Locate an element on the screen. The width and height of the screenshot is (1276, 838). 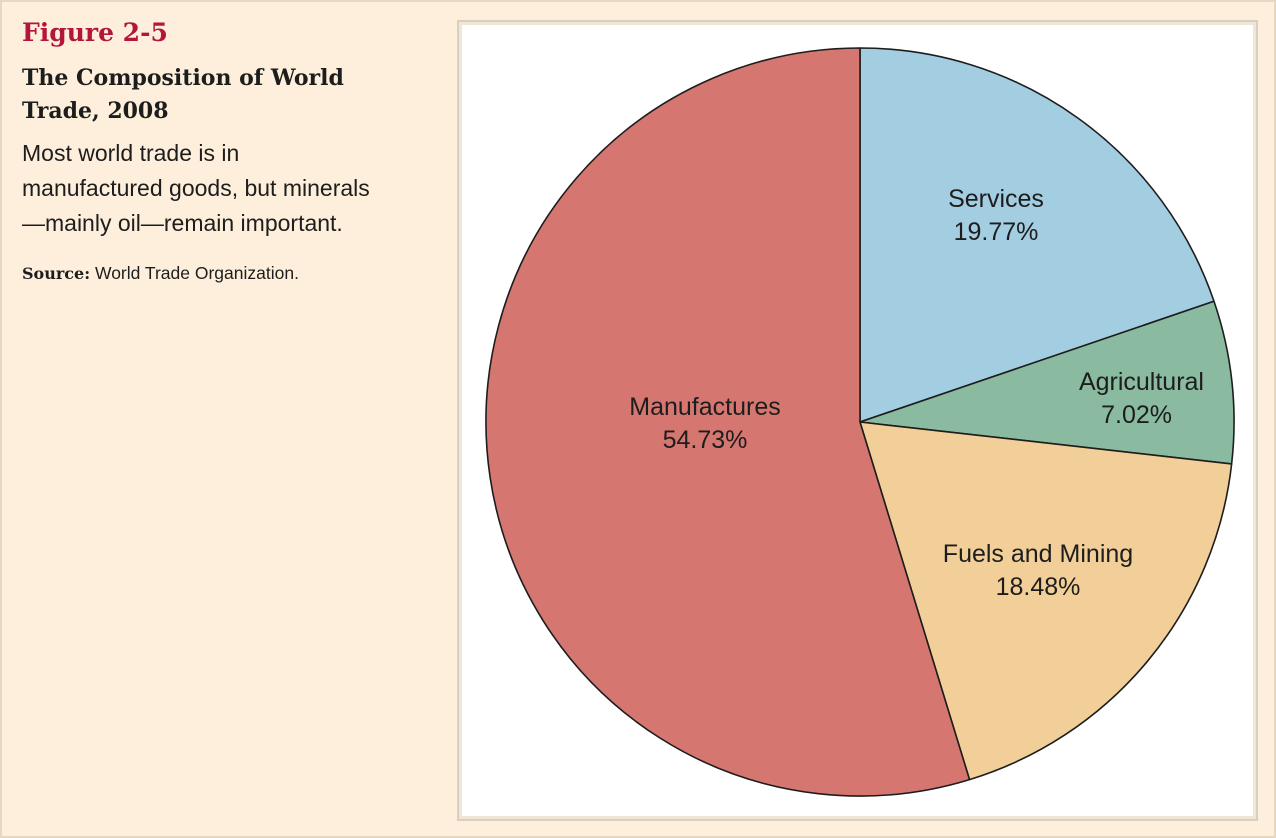
slice-value-fuels-and-mining: 18.48% is located at coordinates (1038, 587).